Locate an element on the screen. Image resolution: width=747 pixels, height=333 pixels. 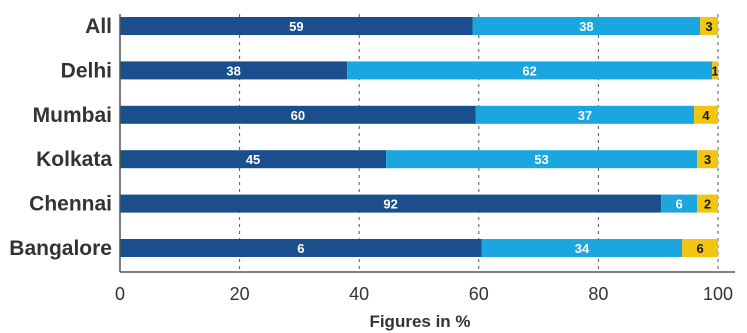
data-label: 62 is located at coordinates (529, 70).